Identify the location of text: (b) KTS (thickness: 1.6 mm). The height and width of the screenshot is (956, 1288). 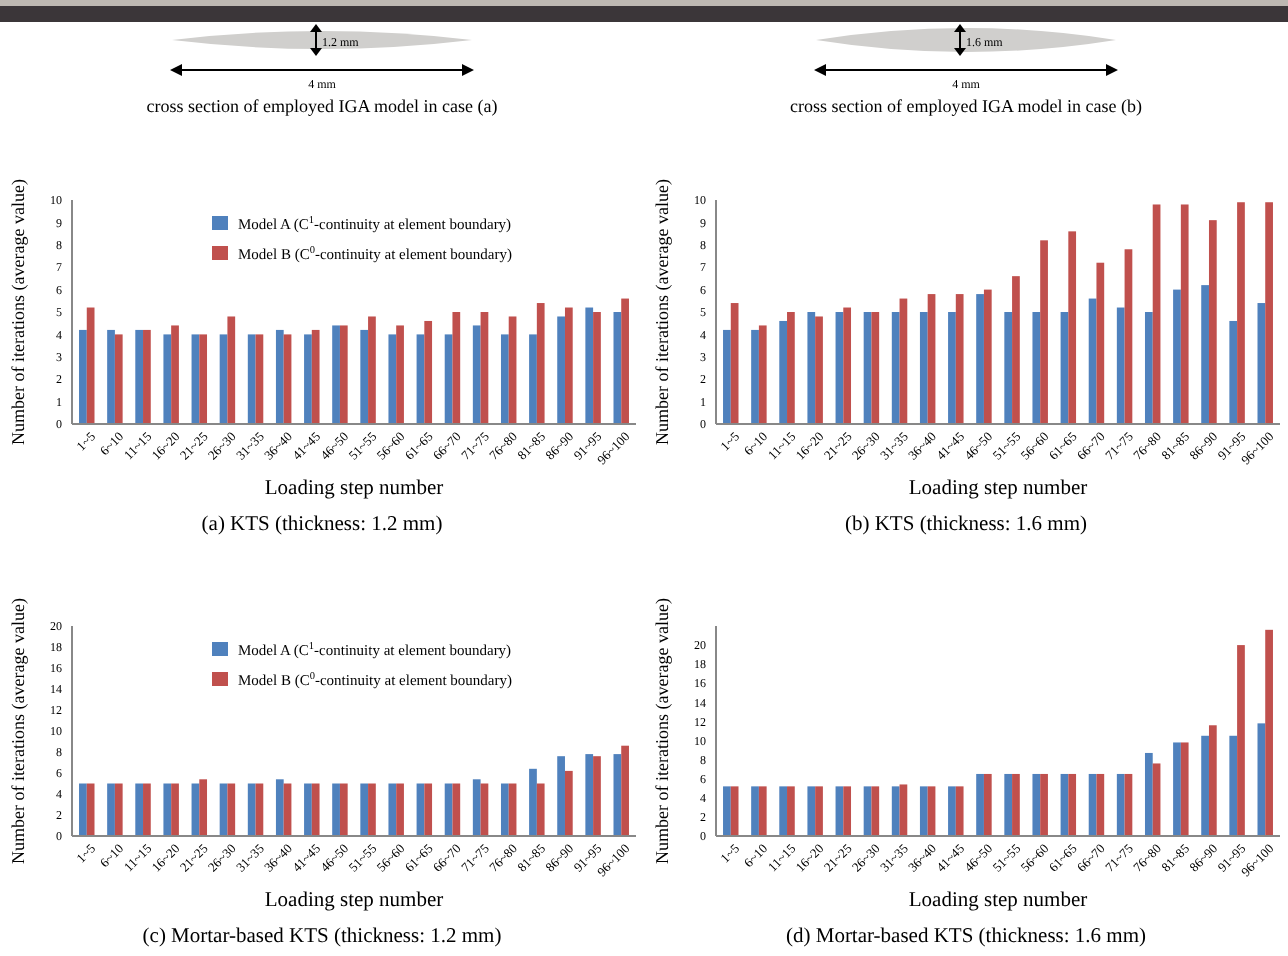
(966, 525).